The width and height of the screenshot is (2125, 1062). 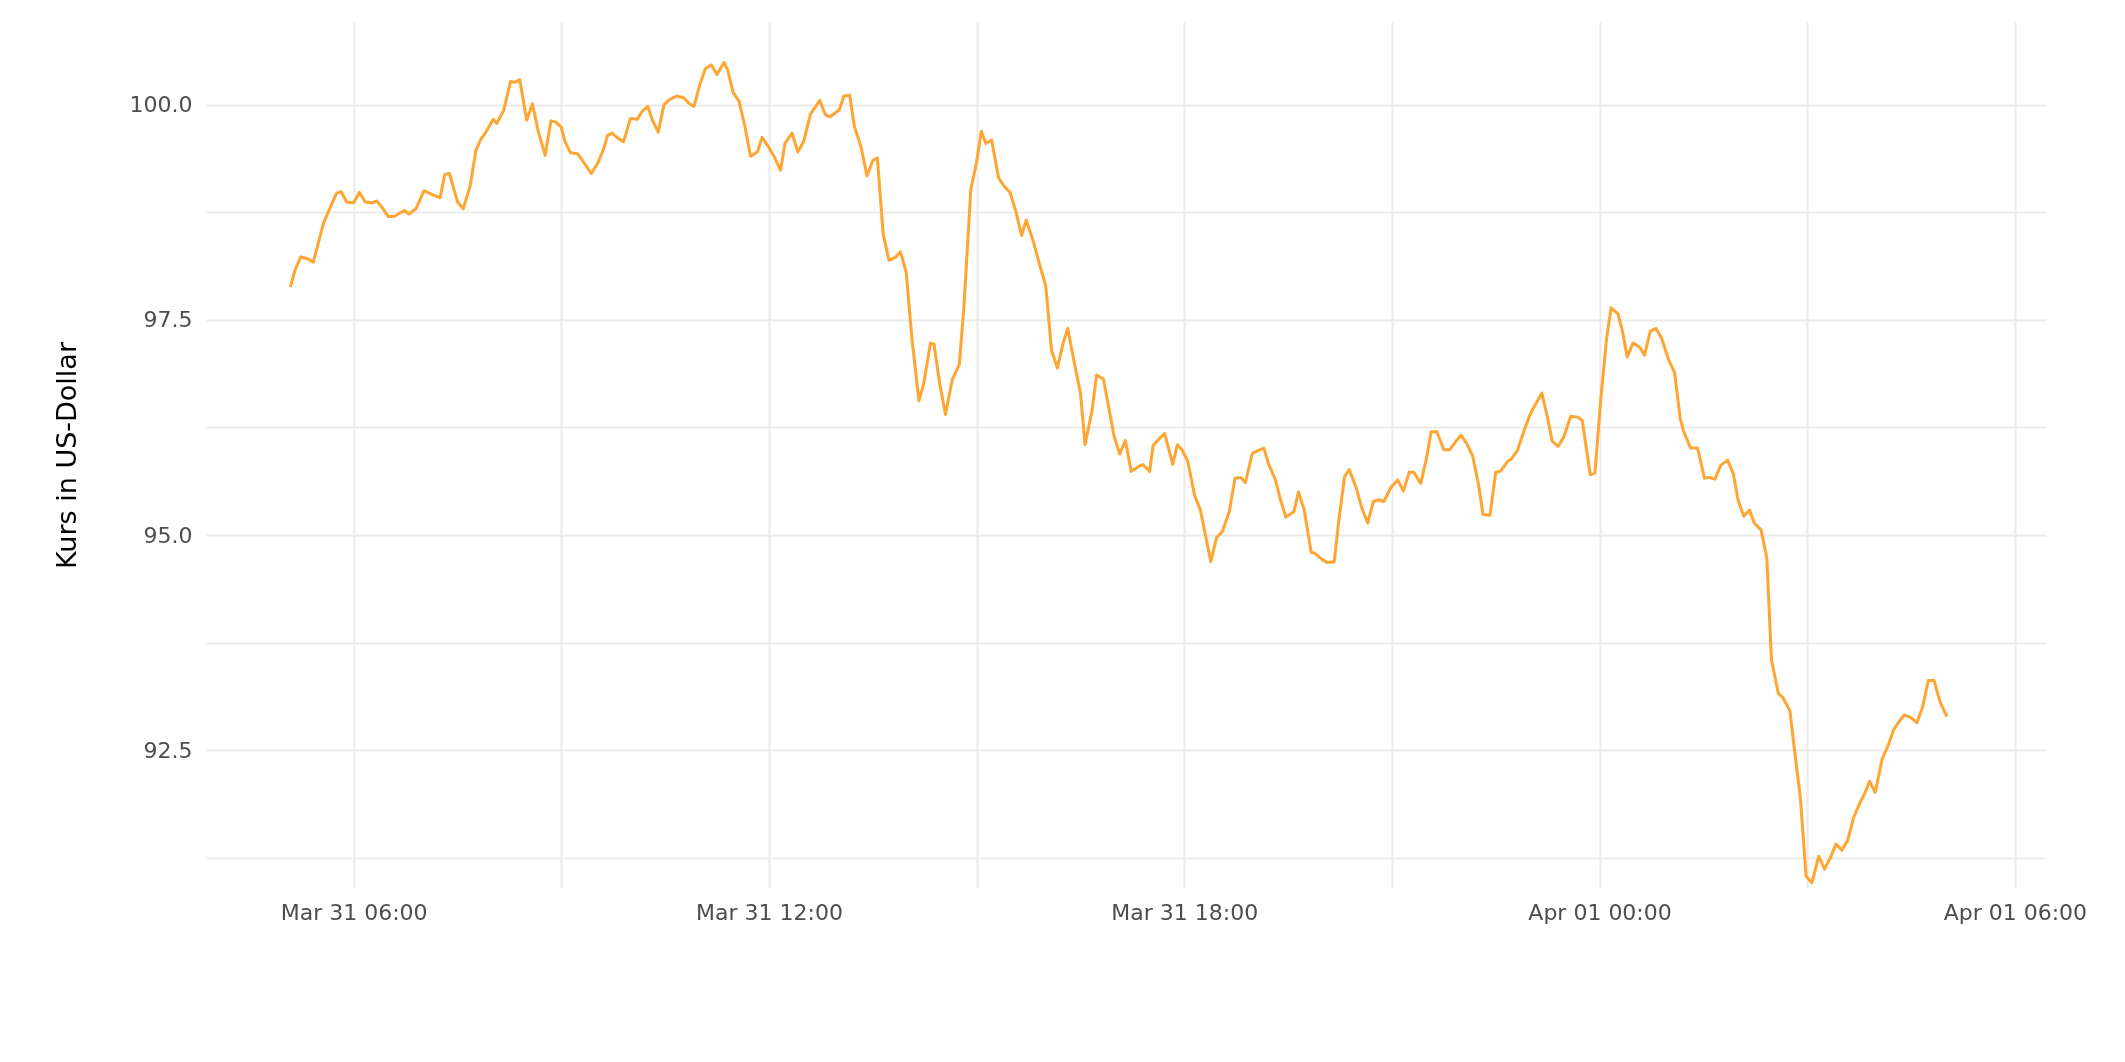 I want to click on x-tick-label: Mar 31 12:00, so click(x=769, y=912).